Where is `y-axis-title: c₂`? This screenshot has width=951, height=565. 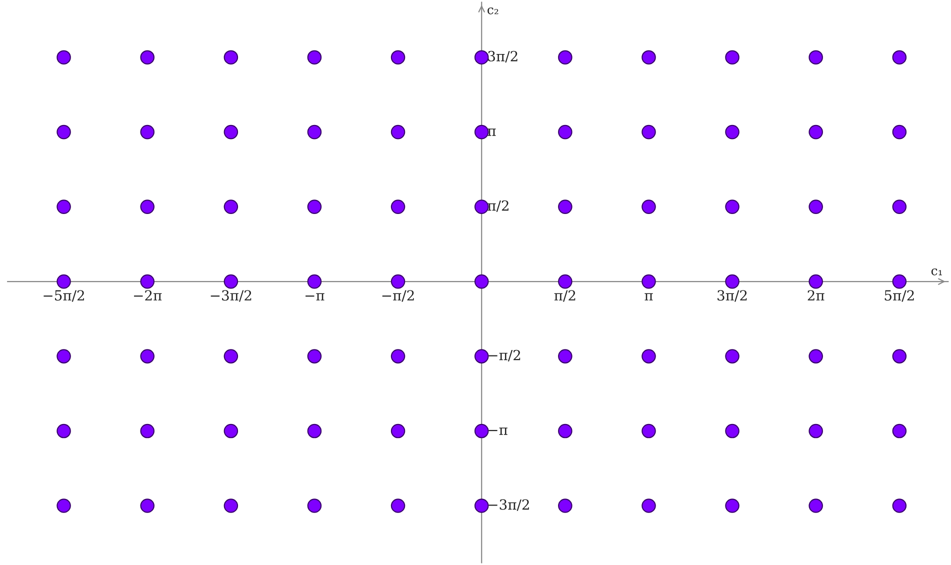
y-axis-title: c₂ is located at coordinates (493, 10).